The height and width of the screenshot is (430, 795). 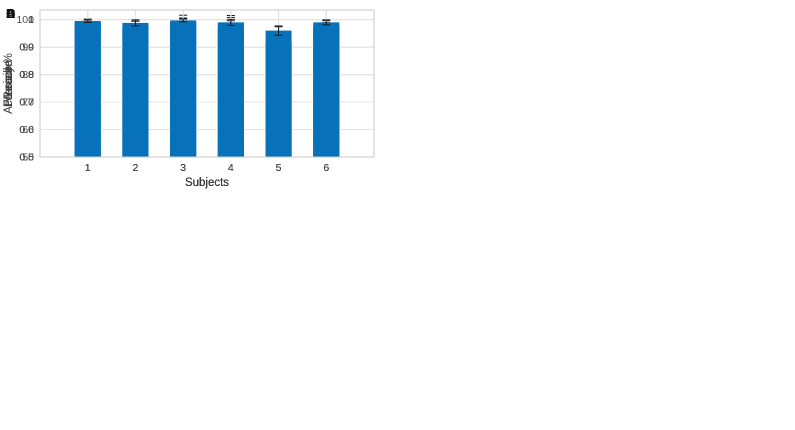 I want to click on x-tick-label: 5, so click(x=279, y=168).